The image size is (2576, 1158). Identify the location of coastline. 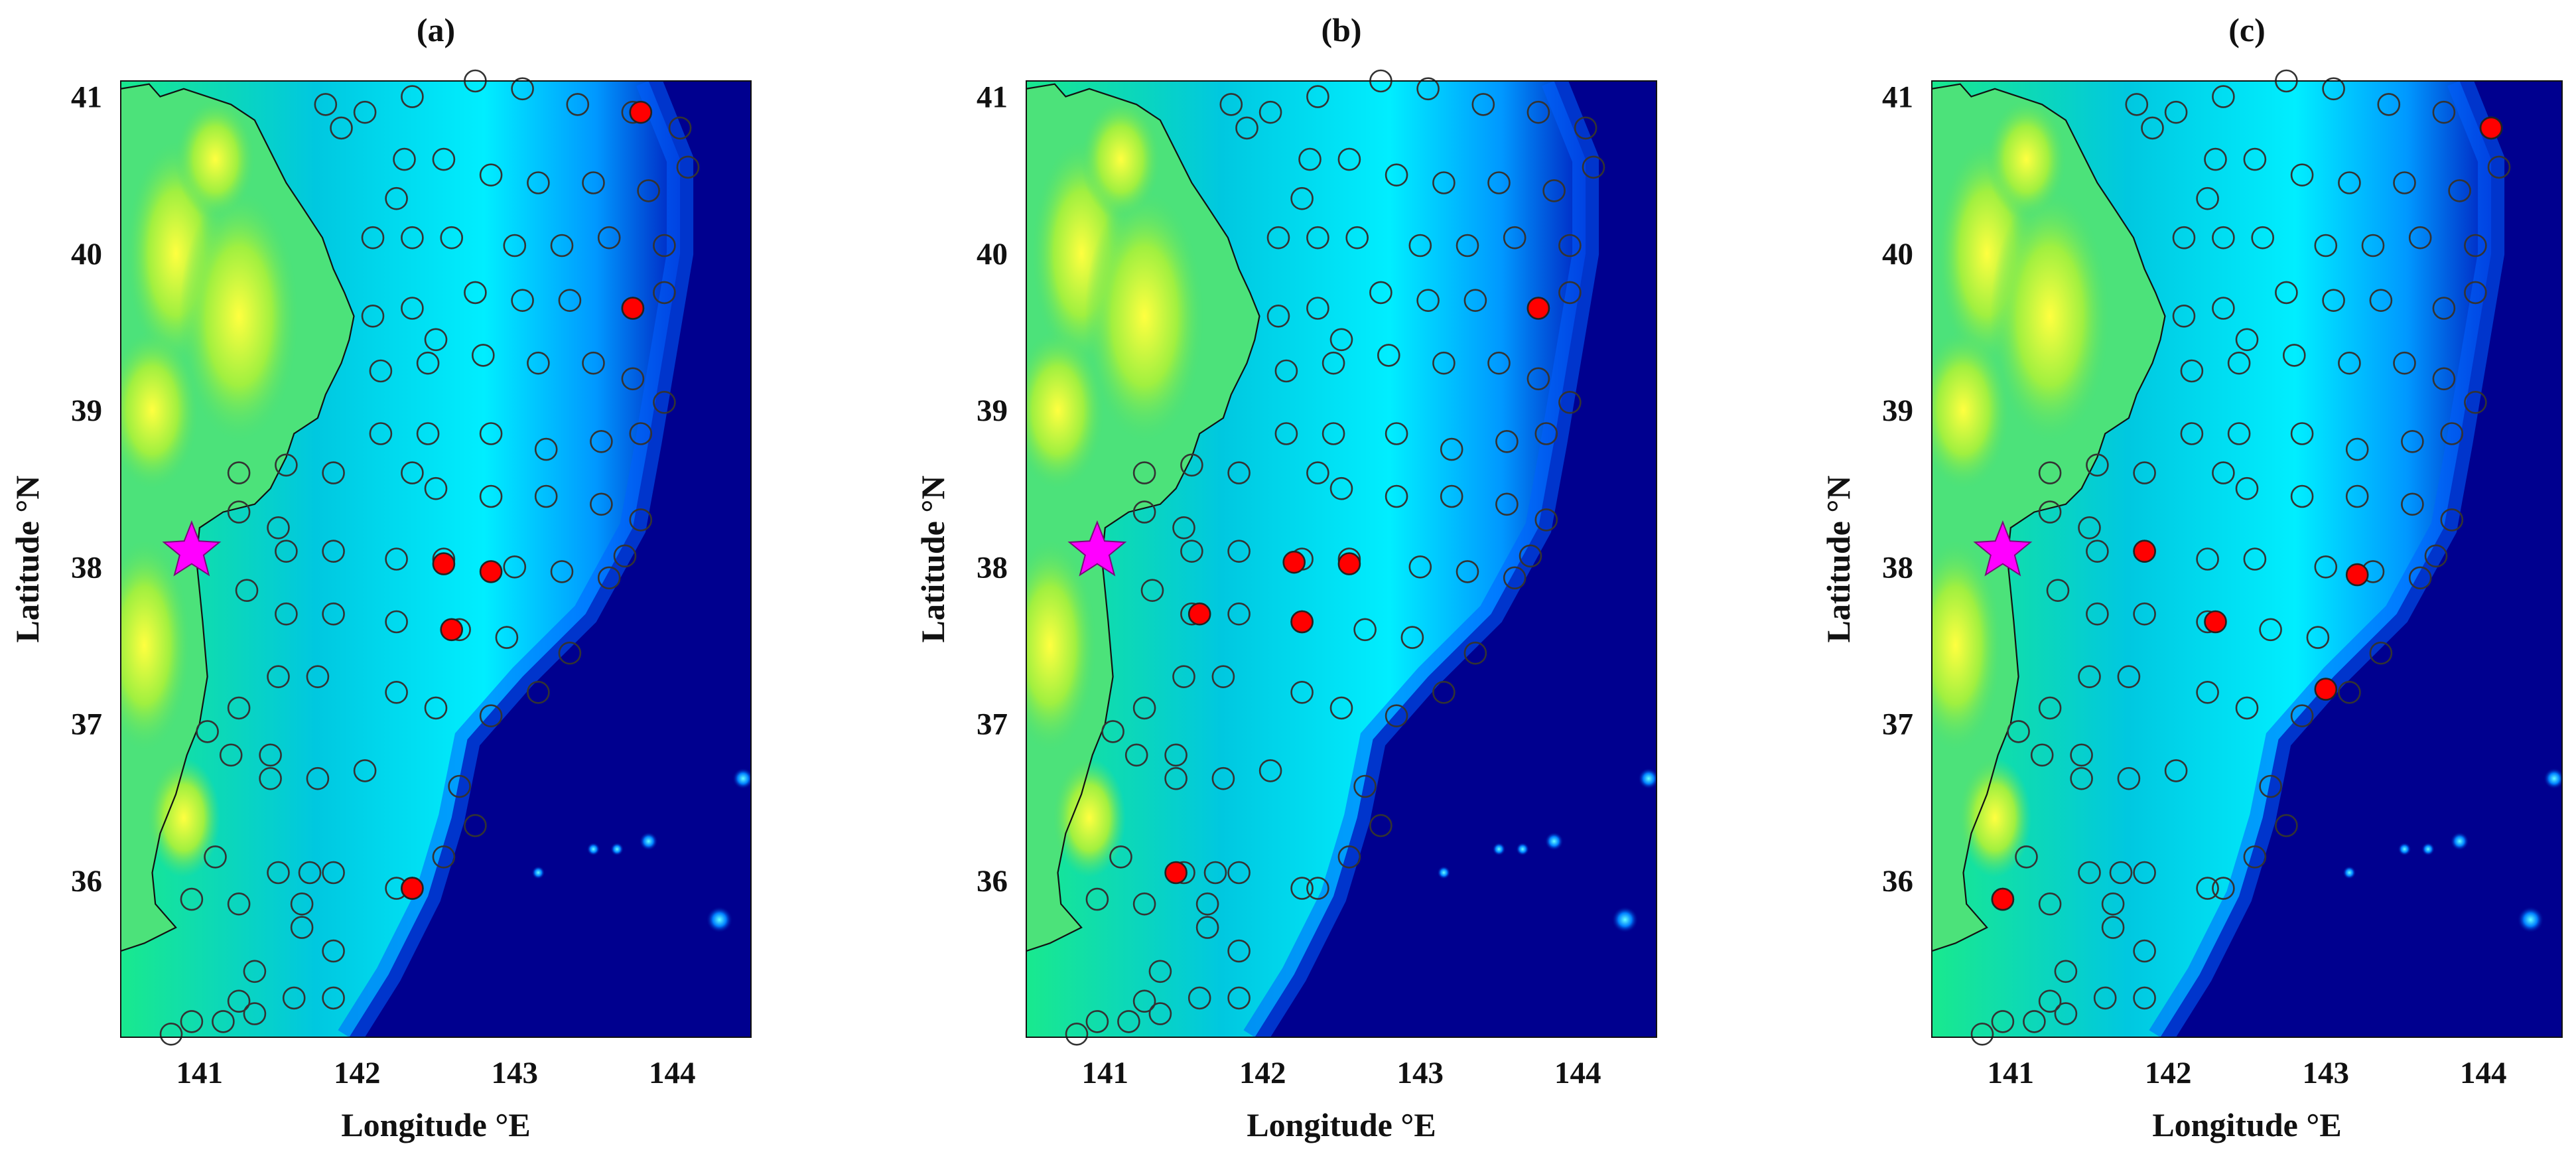
(238, 518).